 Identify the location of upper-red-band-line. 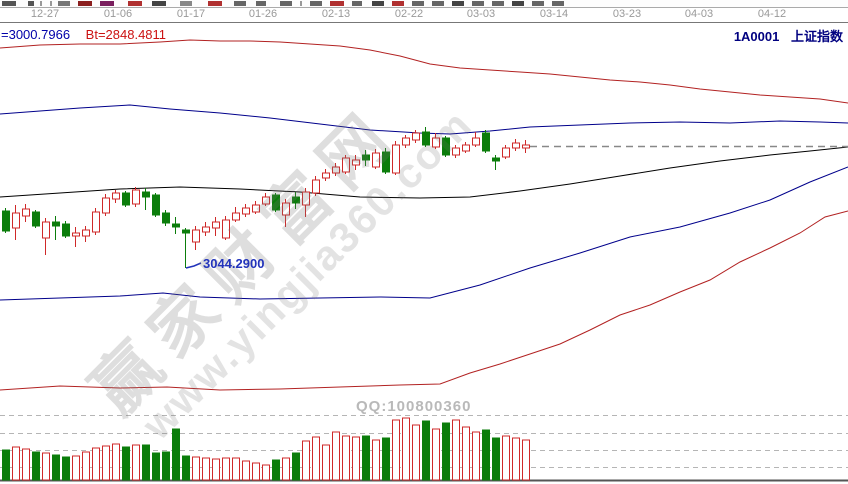
(424, 71).